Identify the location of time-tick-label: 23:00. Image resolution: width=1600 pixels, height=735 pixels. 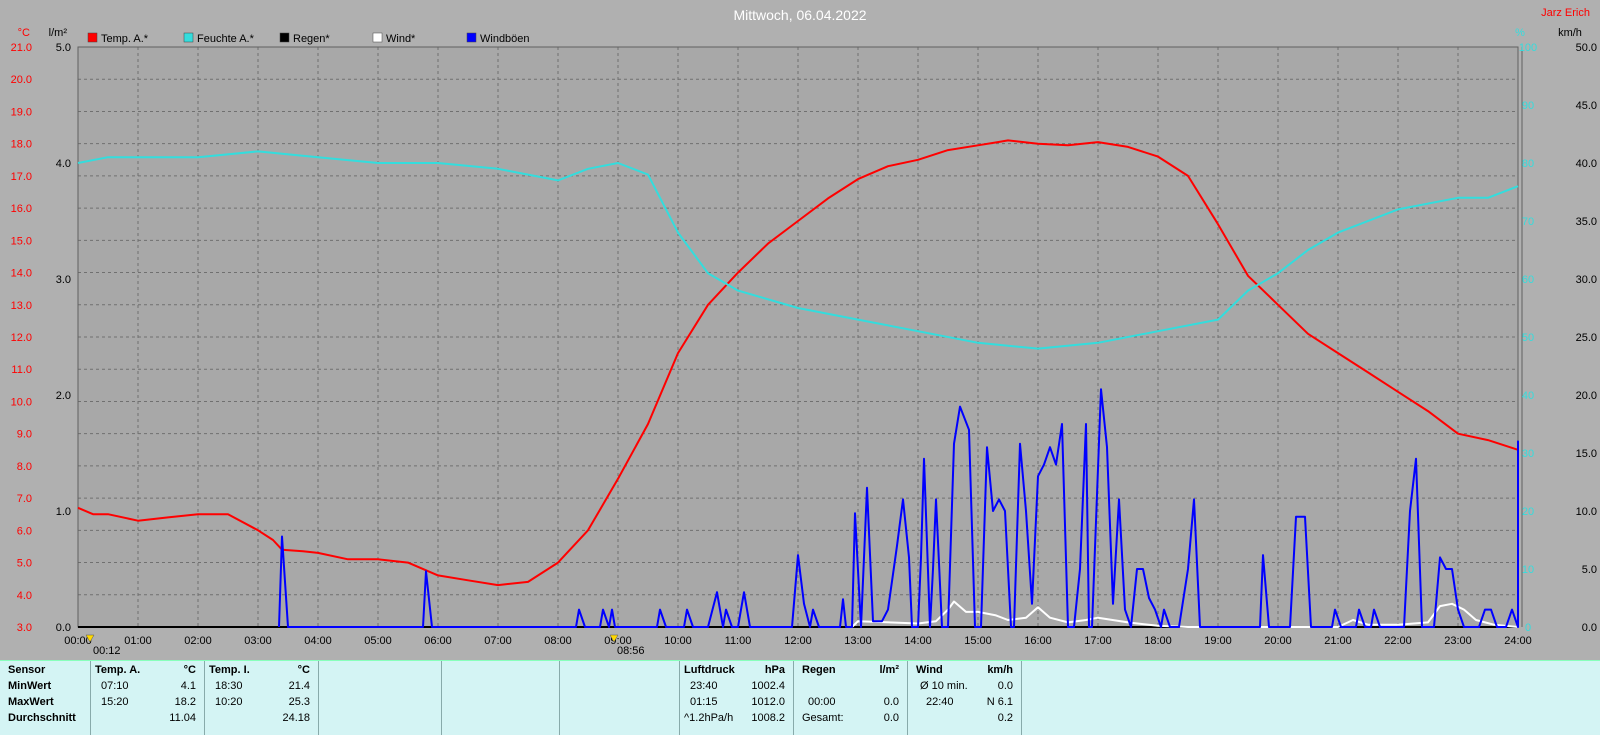
(1458, 641).